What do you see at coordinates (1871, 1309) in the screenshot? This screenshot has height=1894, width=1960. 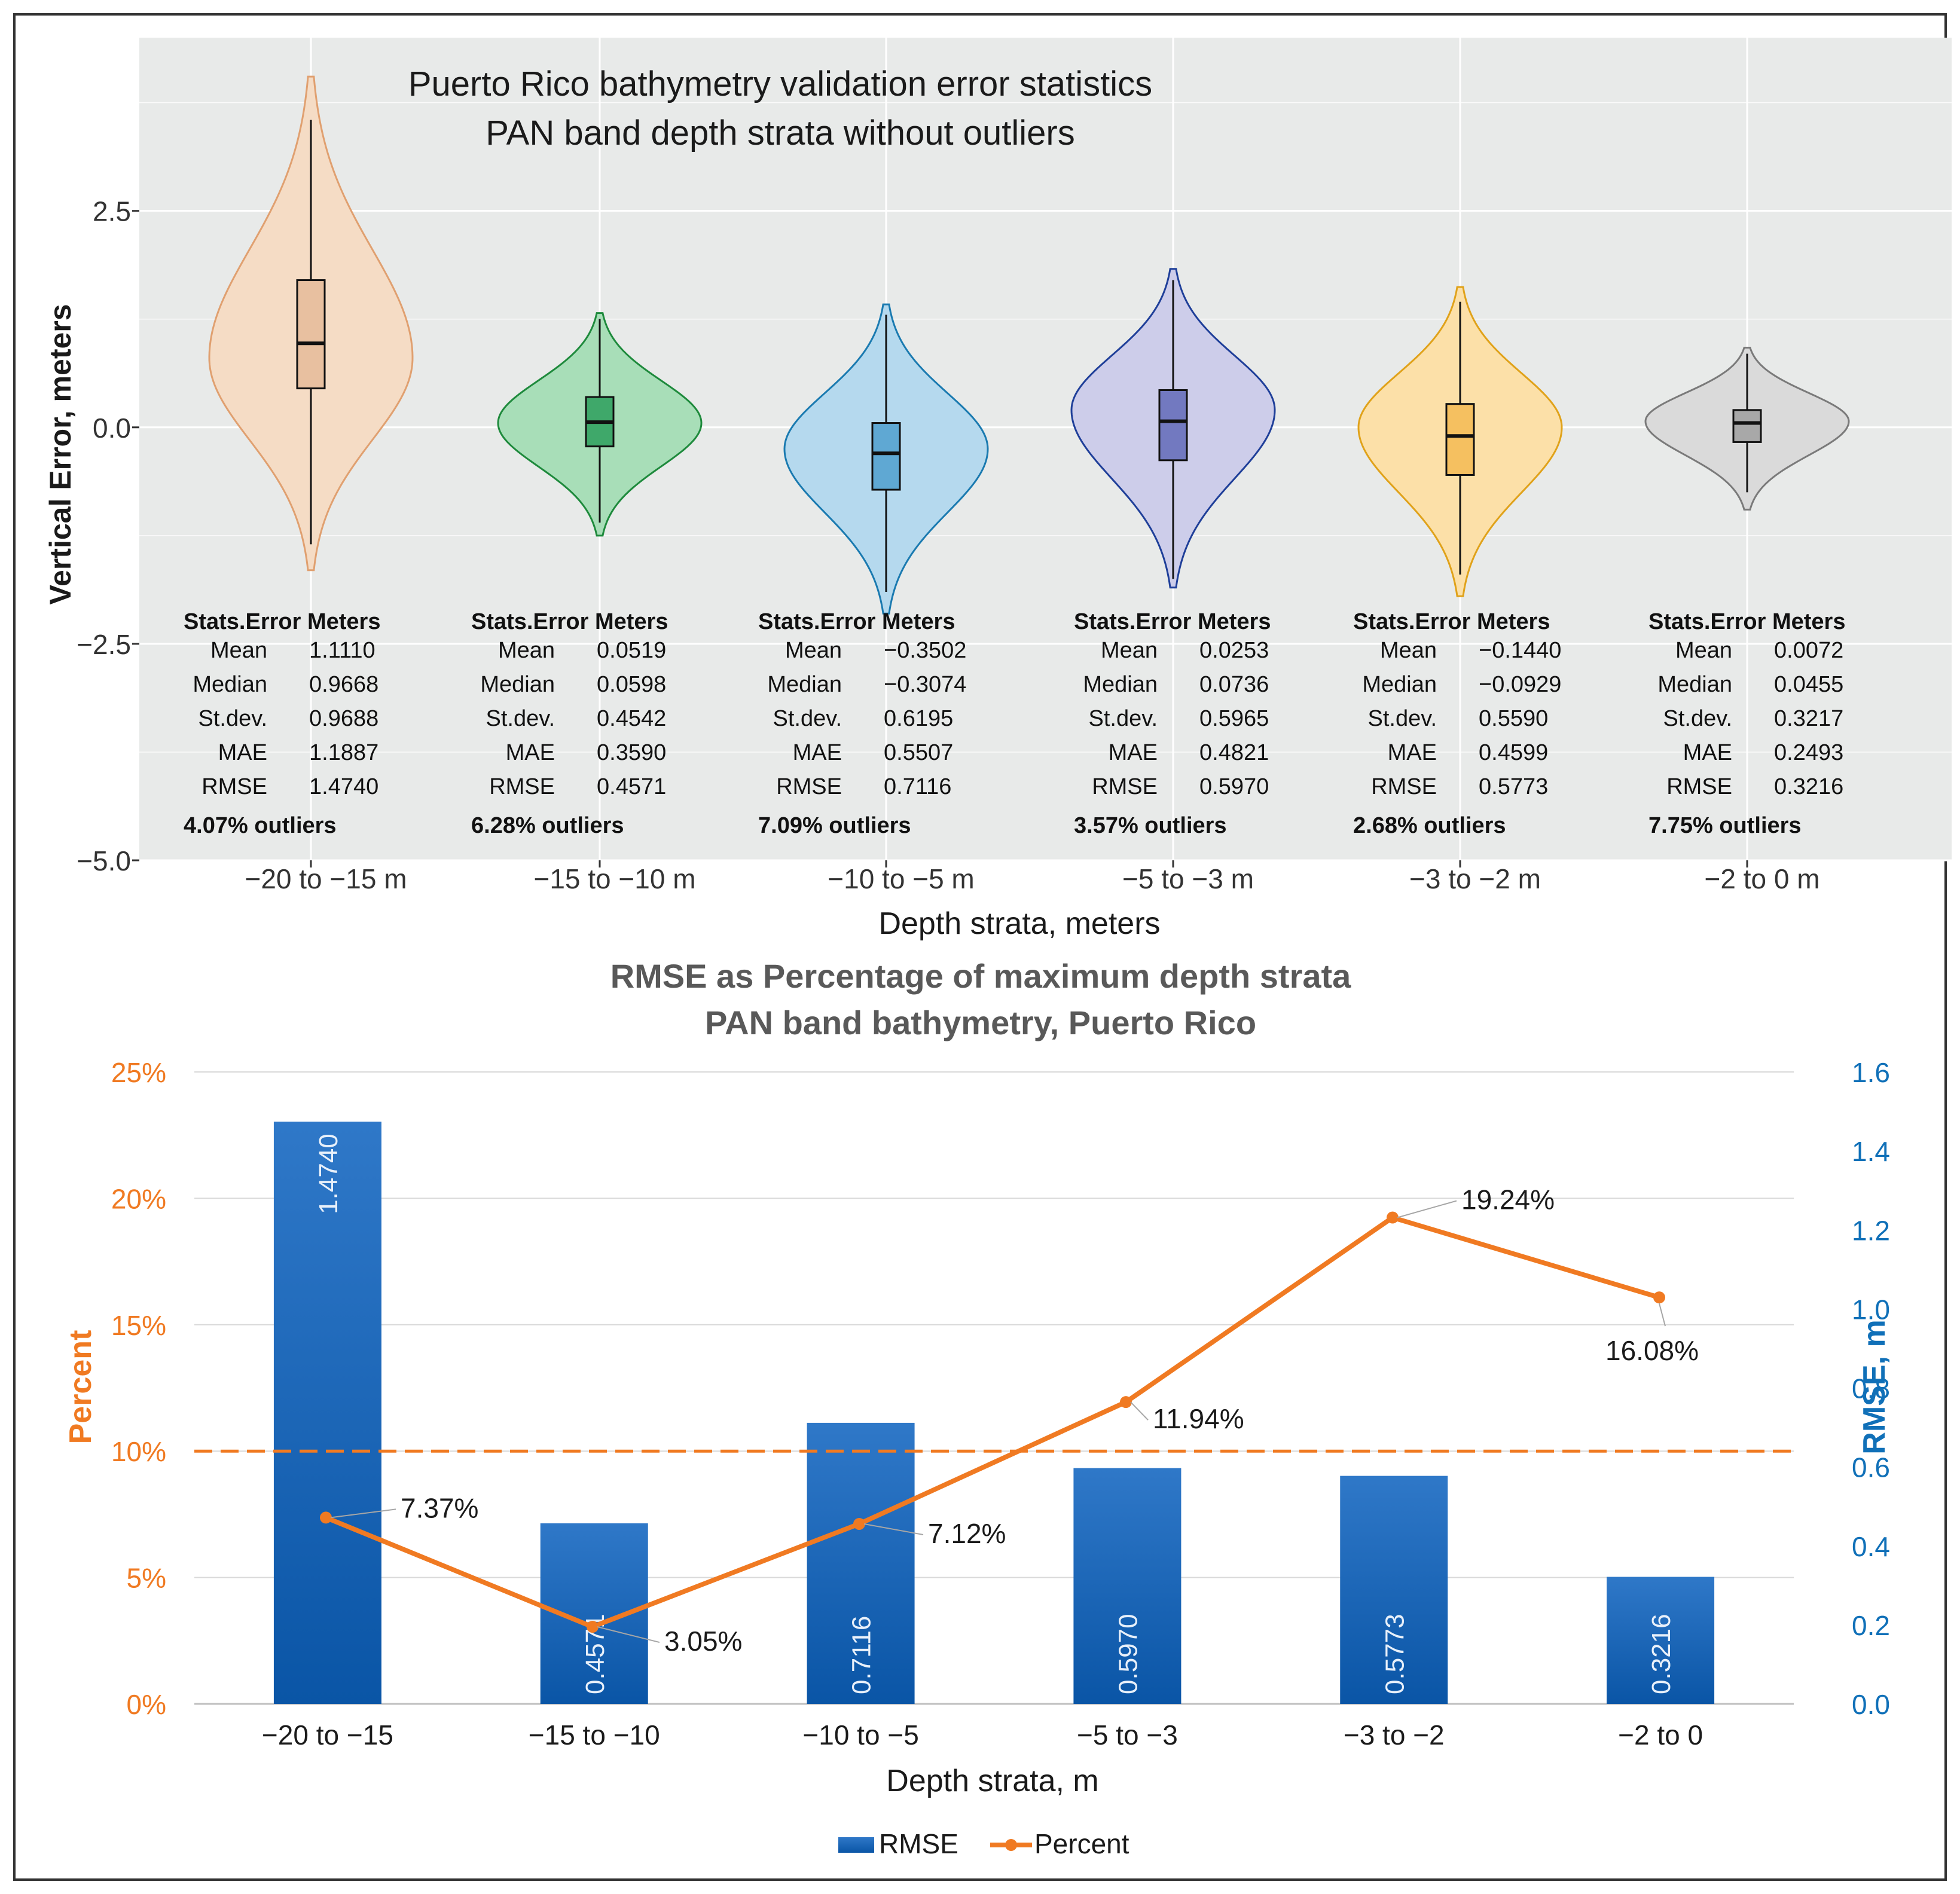 I see `rmse-tick-label: 1.0` at bounding box center [1871, 1309].